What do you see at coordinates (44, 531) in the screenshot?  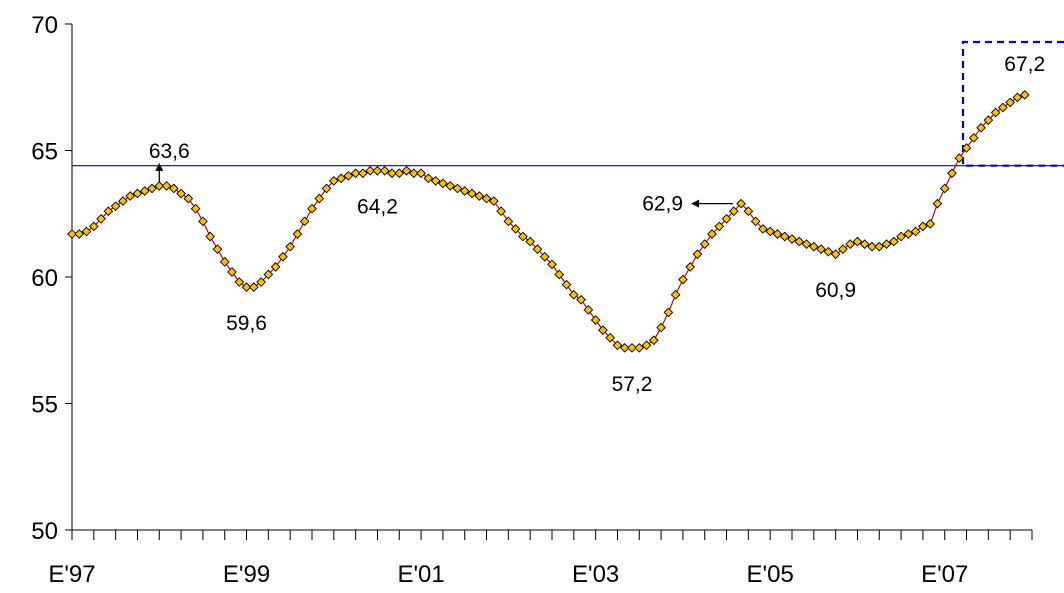 I see `y-tick-label: 50` at bounding box center [44, 531].